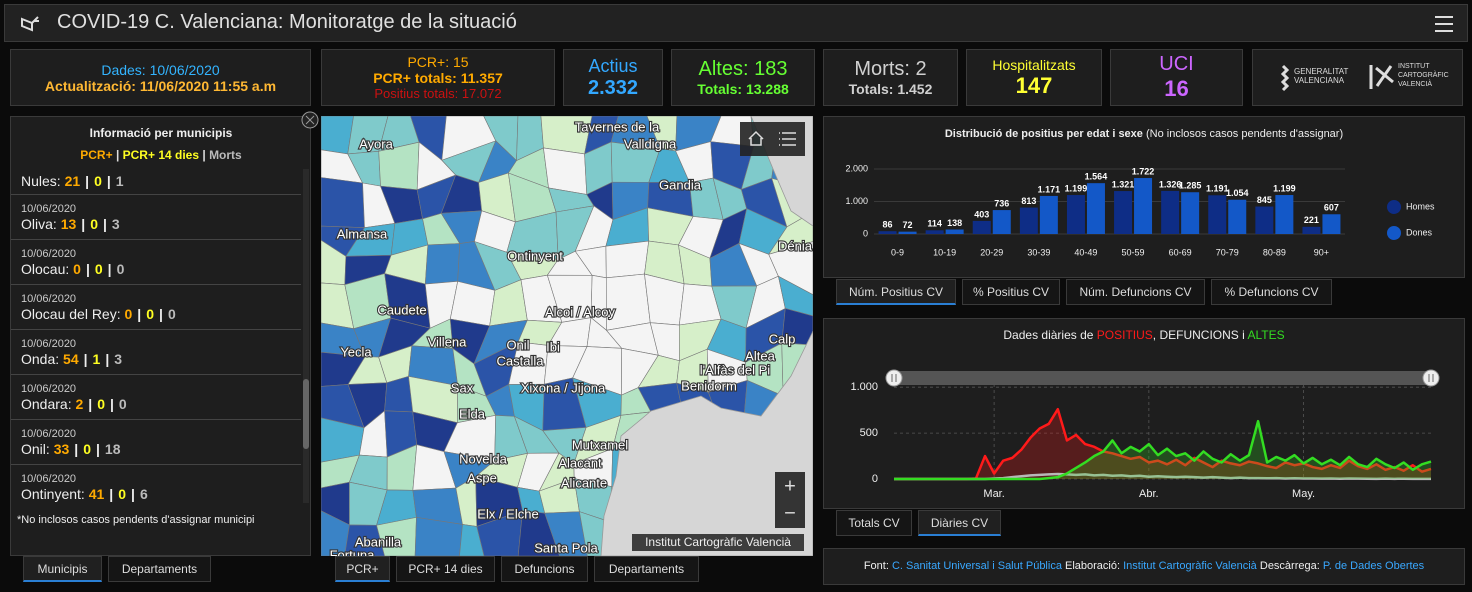 The height and width of the screenshot is (592, 1472). I want to click on place-label: Elda, so click(472, 413).